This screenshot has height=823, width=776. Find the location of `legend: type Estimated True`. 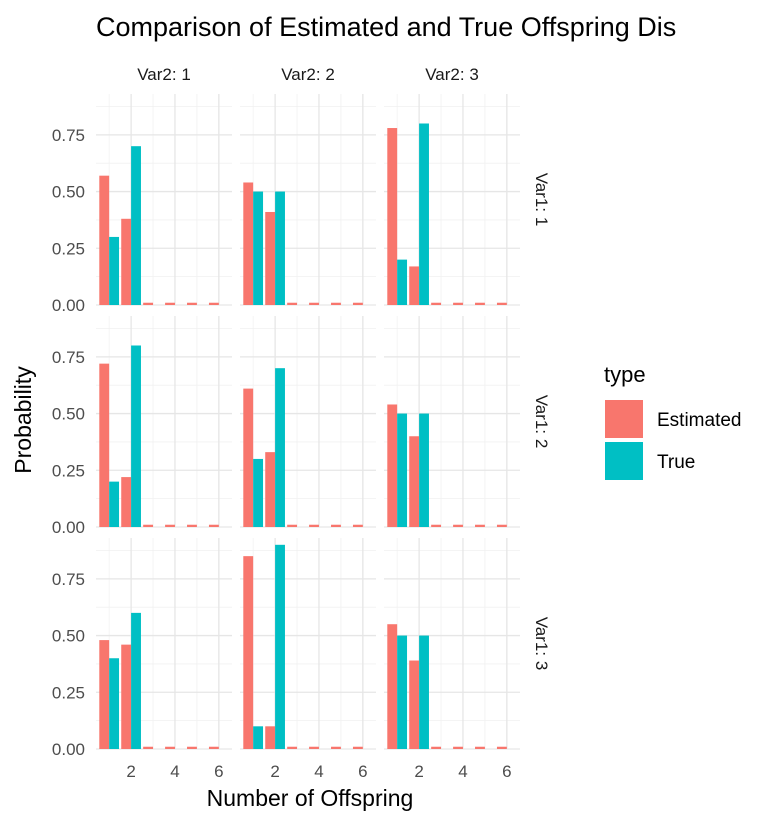

legend: type Estimated True is located at coordinates (672, 421).